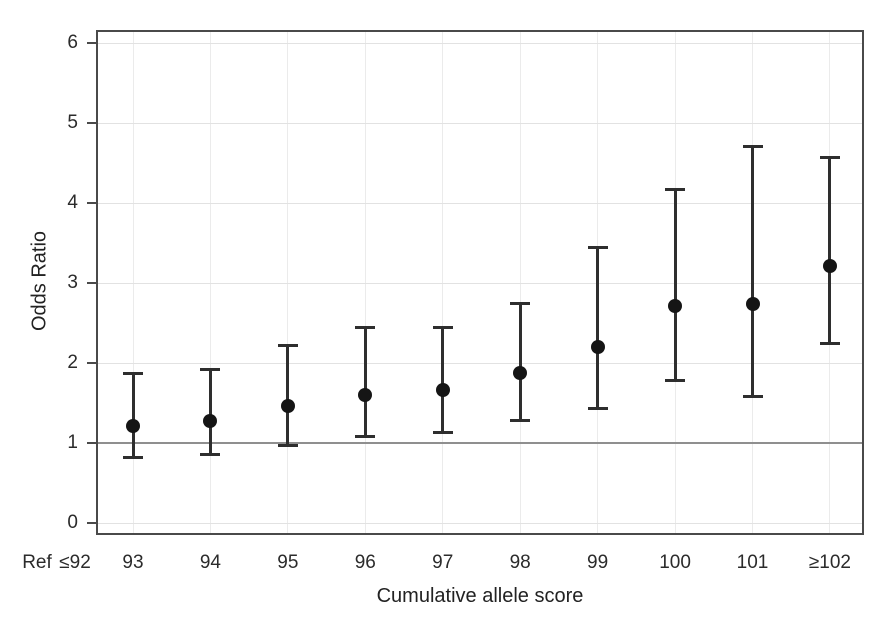  Describe the element at coordinates (520, 562) in the screenshot. I see `x-tick-label: 98` at that location.